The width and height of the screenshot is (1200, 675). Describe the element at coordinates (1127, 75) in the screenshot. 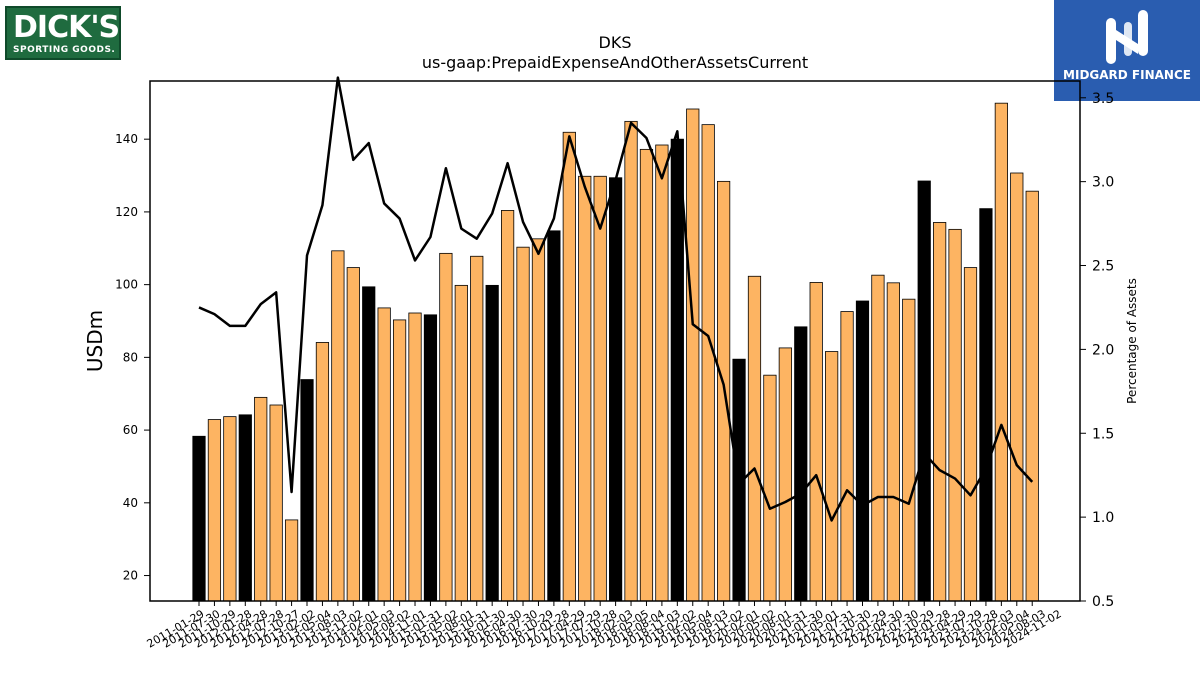

I see `midgard-finance-wordmark: MIDGARD FINANCE` at that location.